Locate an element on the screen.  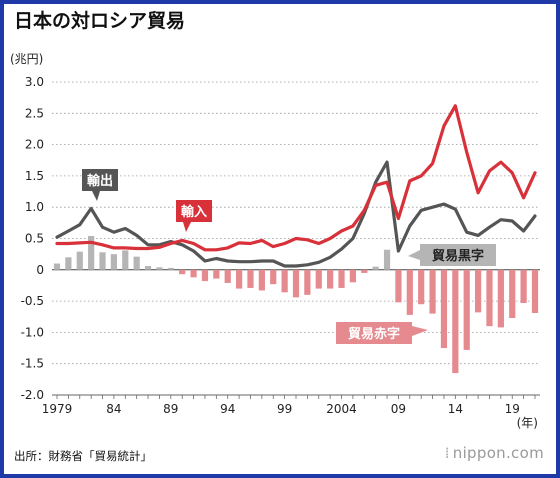
y-tick-label: -0.5 is located at coordinates (32, 301).